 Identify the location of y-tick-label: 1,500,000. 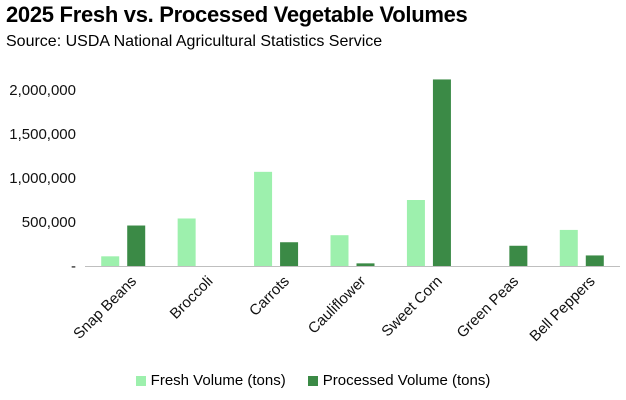
(42, 134).